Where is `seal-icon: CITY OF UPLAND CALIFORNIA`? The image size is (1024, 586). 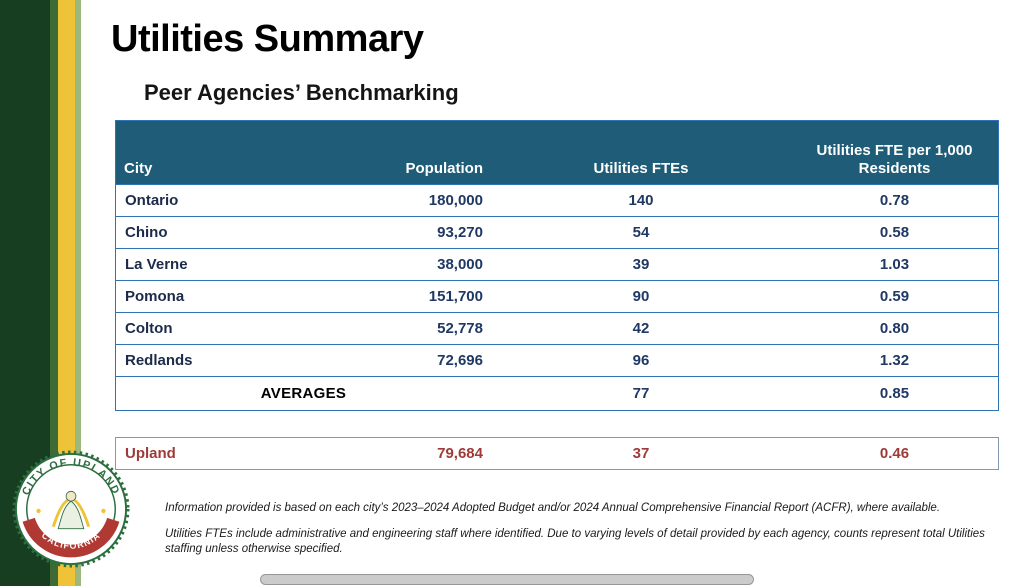
seal-icon: CITY OF UPLAND CALIFORNIA is located at coordinates (71, 509).